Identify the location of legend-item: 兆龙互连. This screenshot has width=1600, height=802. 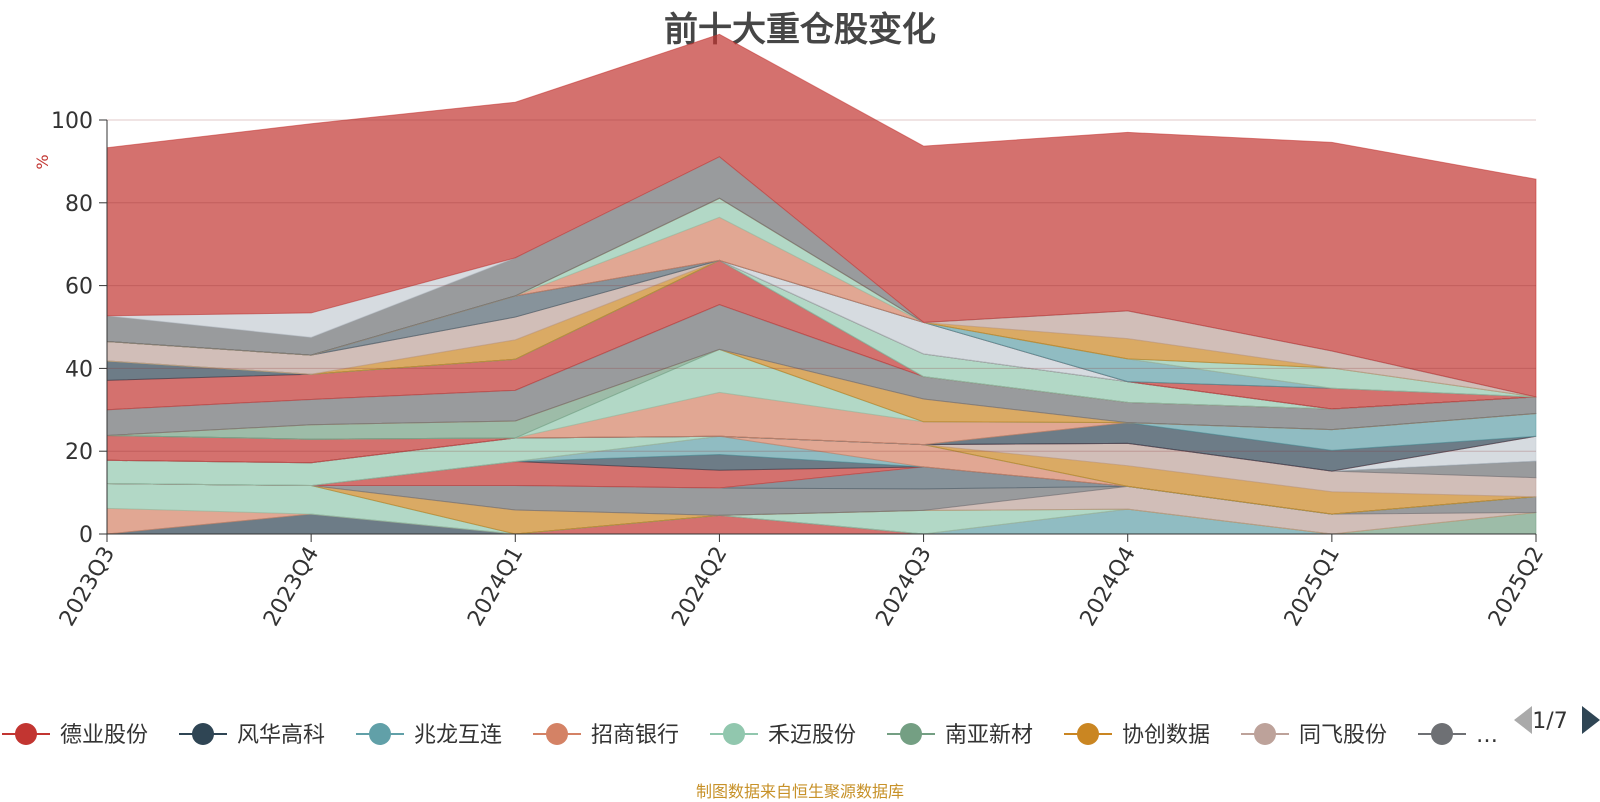
(429, 735).